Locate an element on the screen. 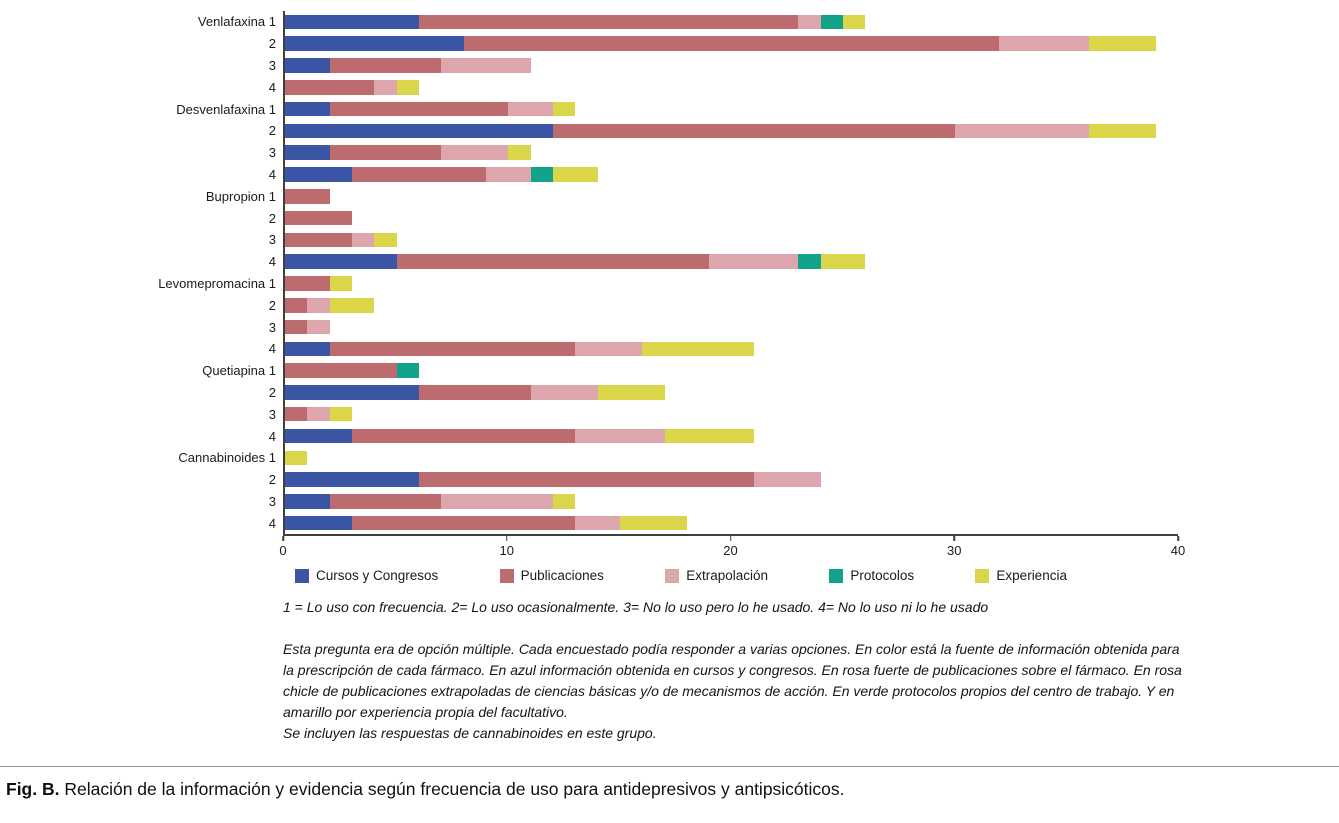 The height and width of the screenshot is (823, 1339). y-axis-label: Venlafaxina 1 is located at coordinates (236, 22).